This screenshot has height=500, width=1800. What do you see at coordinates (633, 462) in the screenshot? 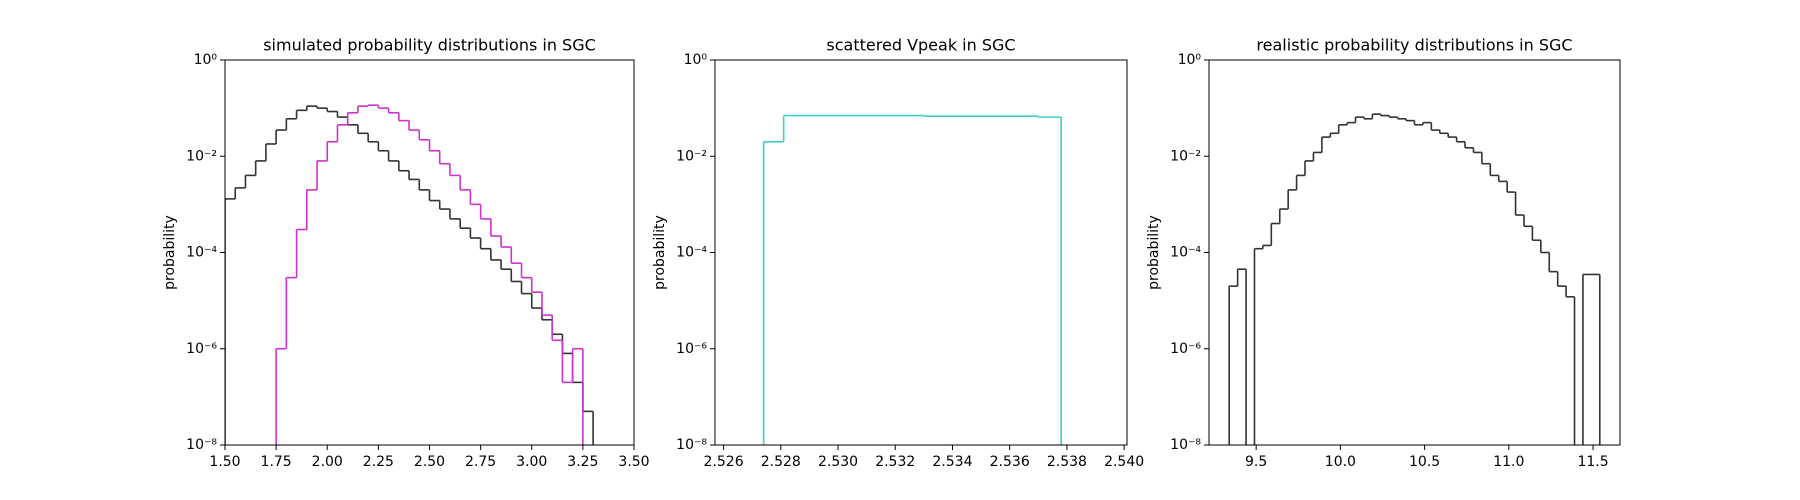
I see `x-tick-label: 3.50` at bounding box center [633, 462].